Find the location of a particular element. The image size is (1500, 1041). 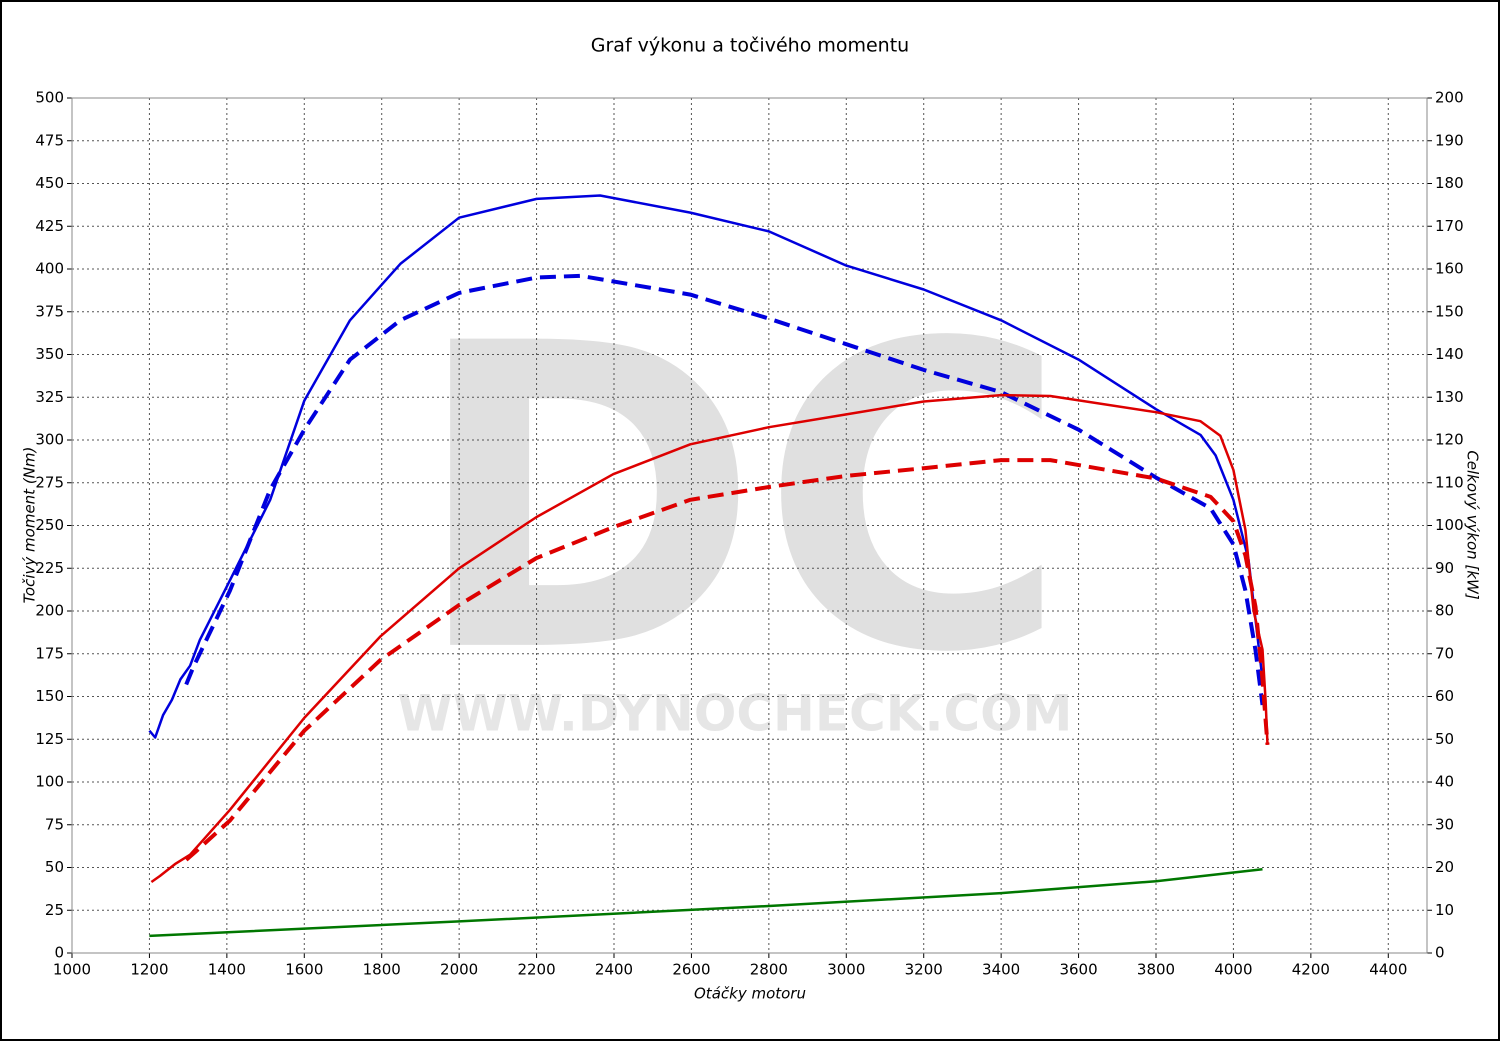

x-tick-label: 1800 is located at coordinates (382, 970).